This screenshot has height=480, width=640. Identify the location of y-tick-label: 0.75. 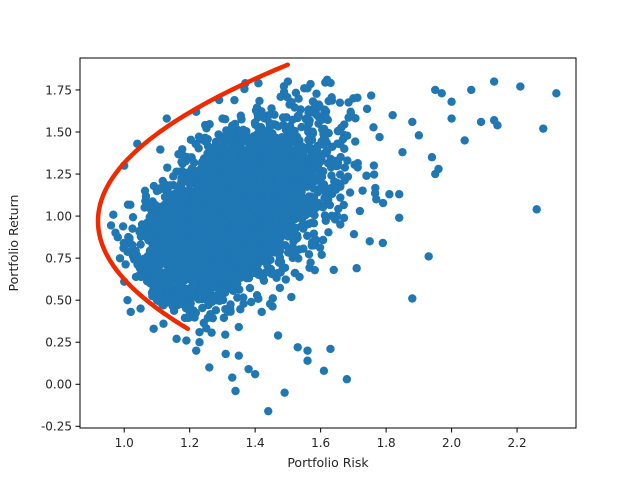
(58, 258).